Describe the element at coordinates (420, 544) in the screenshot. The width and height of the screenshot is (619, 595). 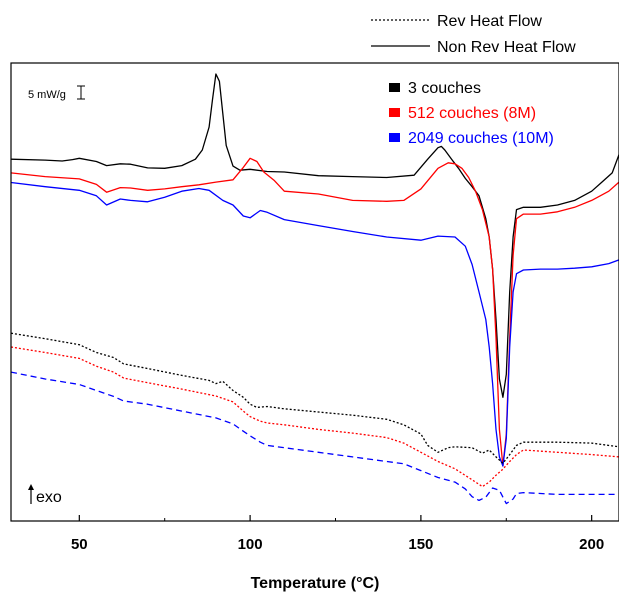
I see `x-tick-label: 150` at that location.